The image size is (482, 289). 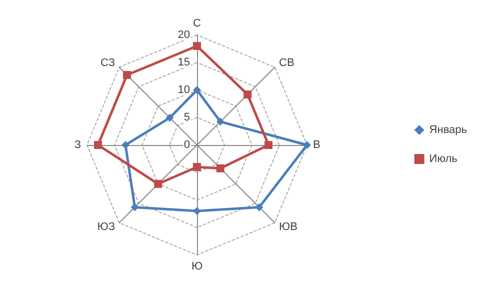 What do you see at coordinates (197, 266) in the screenshot?
I see `spoke-label: Ю` at bounding box center [197, 266].